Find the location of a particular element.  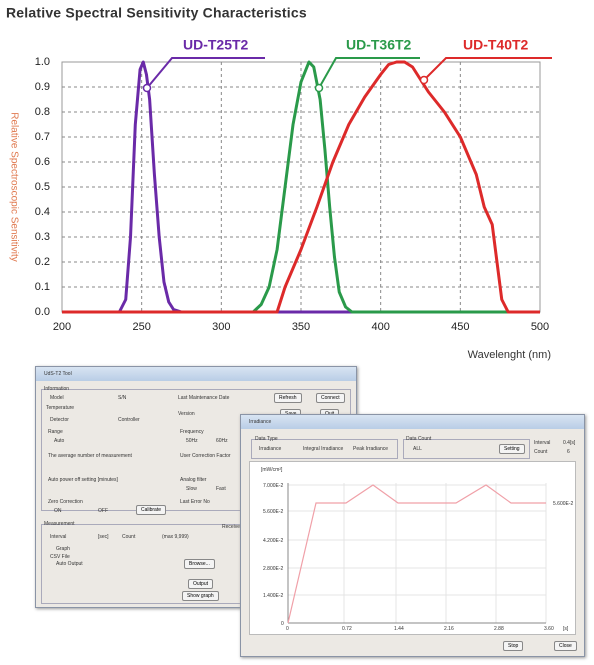

value: 0.4[s] is located at coordinates (569, 443).